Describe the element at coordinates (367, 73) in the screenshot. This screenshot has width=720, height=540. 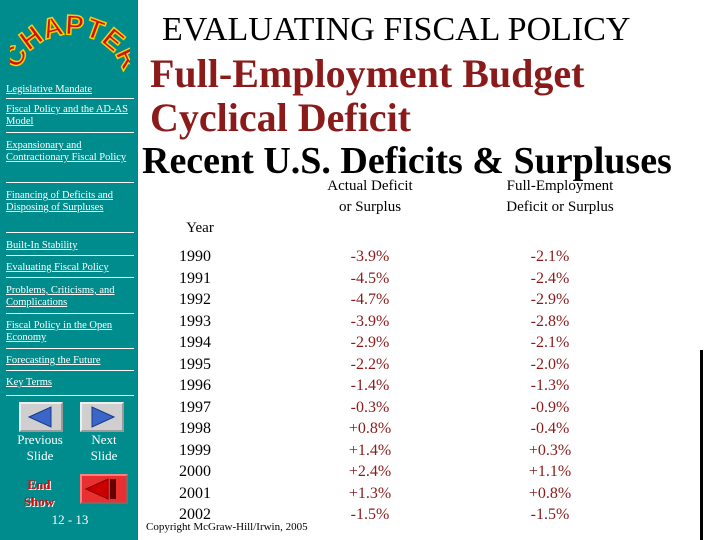
I see `subtitle-full-employment-budget: Full-Employment Budget` at that location.